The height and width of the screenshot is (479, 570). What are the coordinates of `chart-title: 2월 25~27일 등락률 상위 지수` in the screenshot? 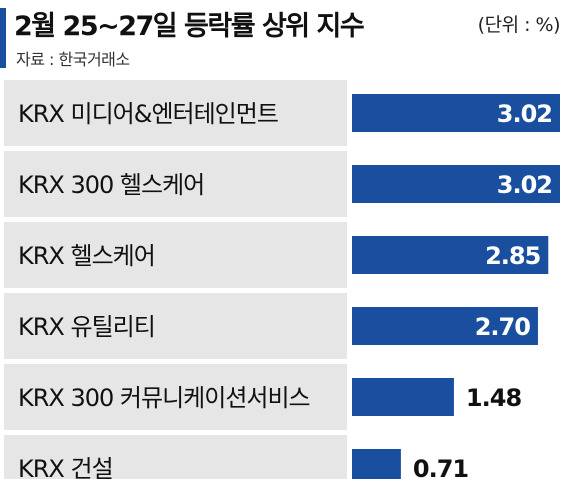 It's located at (189, 26).